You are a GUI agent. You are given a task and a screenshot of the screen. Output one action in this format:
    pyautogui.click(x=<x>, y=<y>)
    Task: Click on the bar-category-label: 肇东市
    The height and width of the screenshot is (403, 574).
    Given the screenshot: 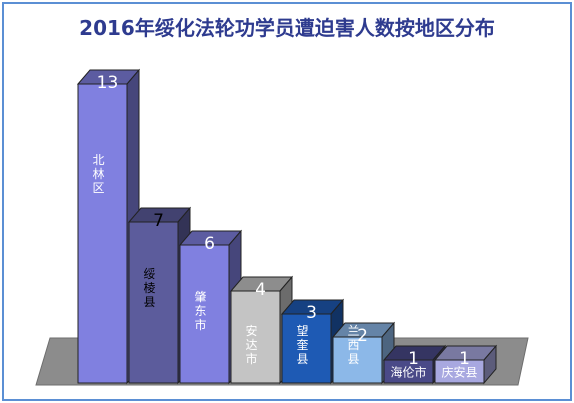 What is the action you would take?
    pyautogui.click(x=200, y=310)
    